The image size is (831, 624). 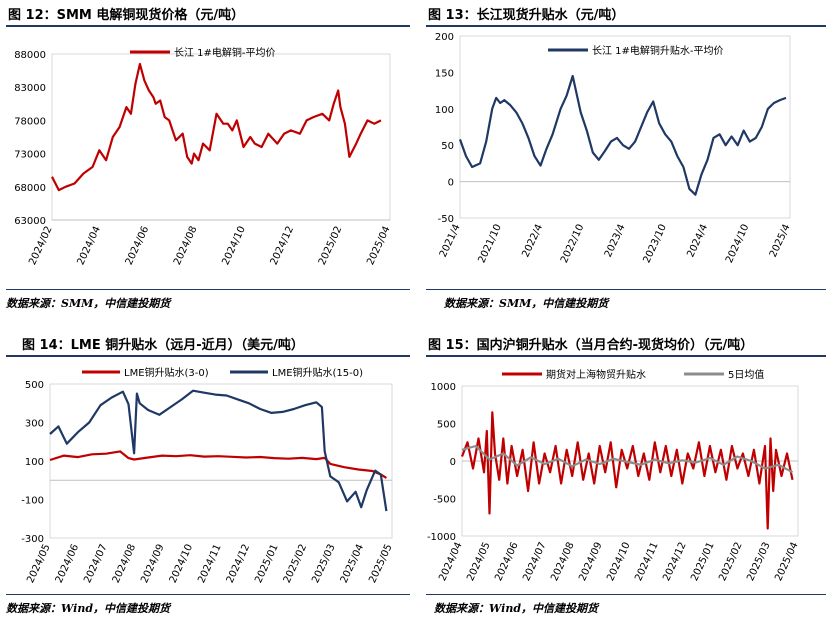 What do you see at coordinates (526, 15) in the screenshot?
I see `chart-title: 图 13：长江现货升贴水（元/吨）` at bounding box center [526, 15].